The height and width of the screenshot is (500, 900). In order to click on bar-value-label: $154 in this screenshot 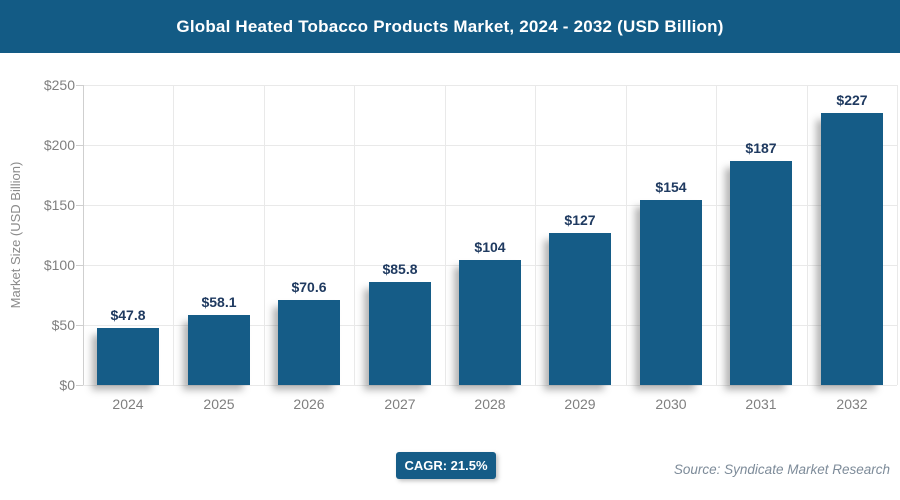, I will do `click(671, 187)`.